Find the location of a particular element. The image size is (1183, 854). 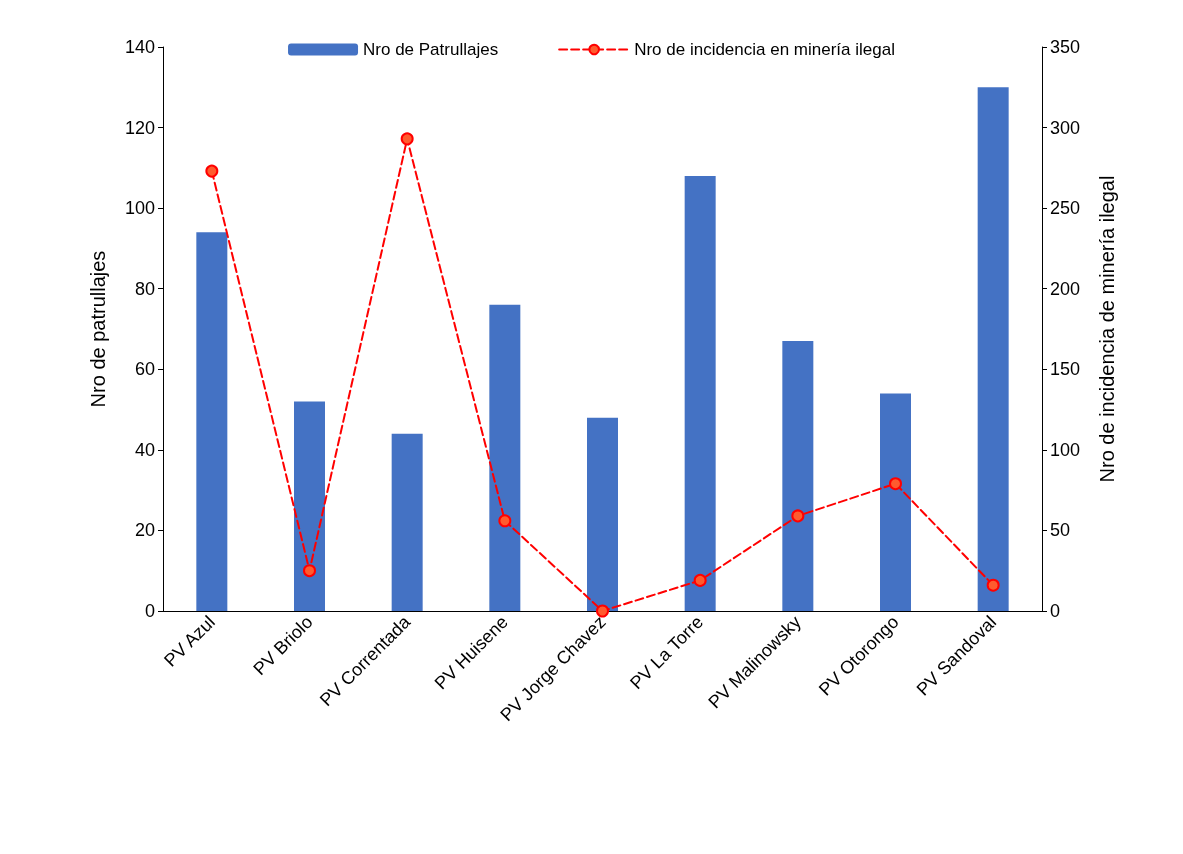

y-tick-label: 0 is located at coordinates (149, 611).